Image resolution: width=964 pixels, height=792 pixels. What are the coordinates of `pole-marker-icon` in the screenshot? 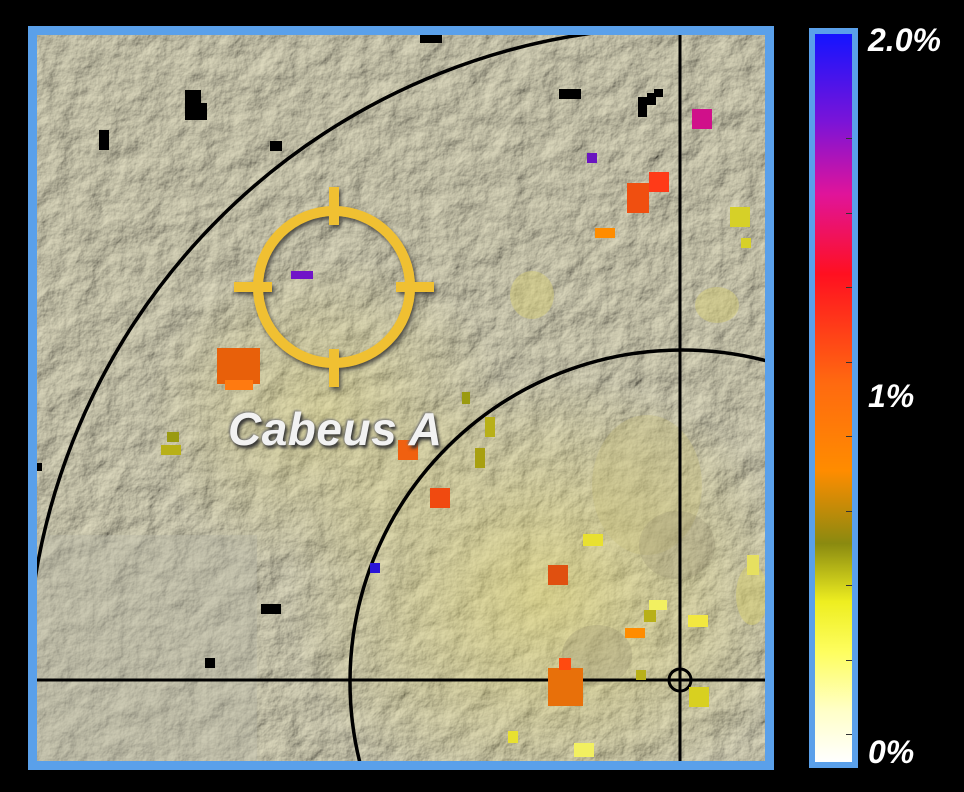 It's located at (680, 680).